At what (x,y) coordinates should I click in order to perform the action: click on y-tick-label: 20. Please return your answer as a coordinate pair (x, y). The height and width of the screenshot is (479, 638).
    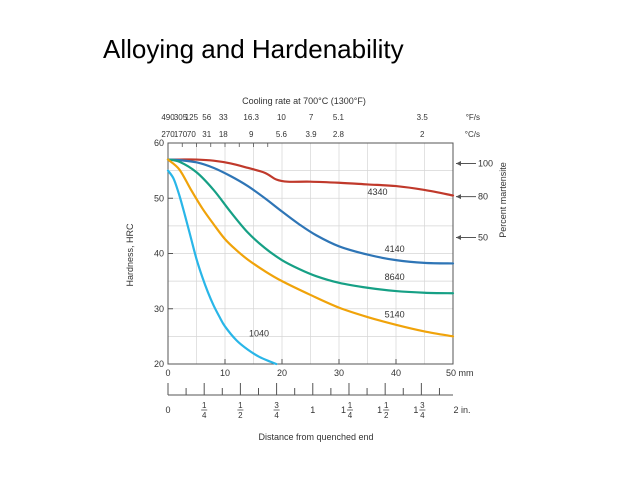
    Looking at the image, I should click on (159, 364).